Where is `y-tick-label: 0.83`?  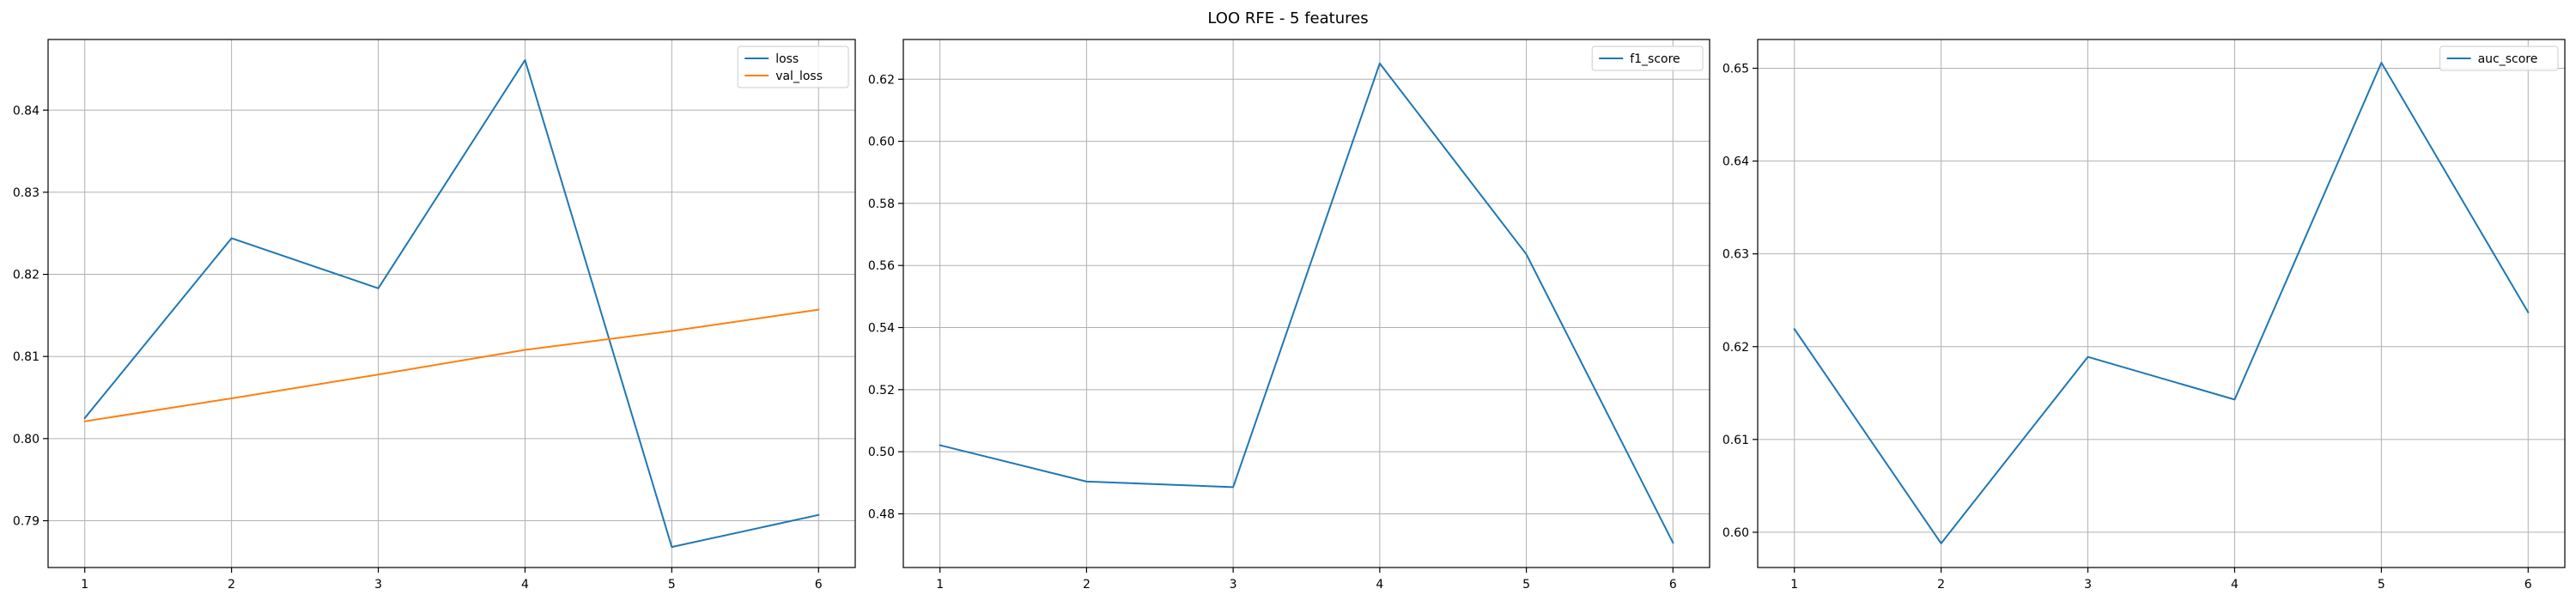 y-tick-label: 0.83 is located at coordinates (26, 193).